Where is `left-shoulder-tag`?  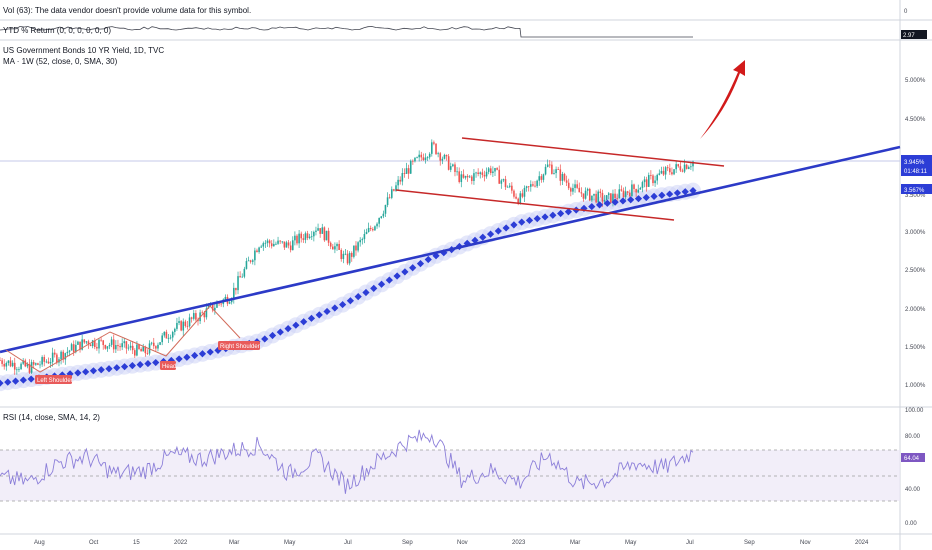
left-shoulder-tag is located at coordinates (53, 379).